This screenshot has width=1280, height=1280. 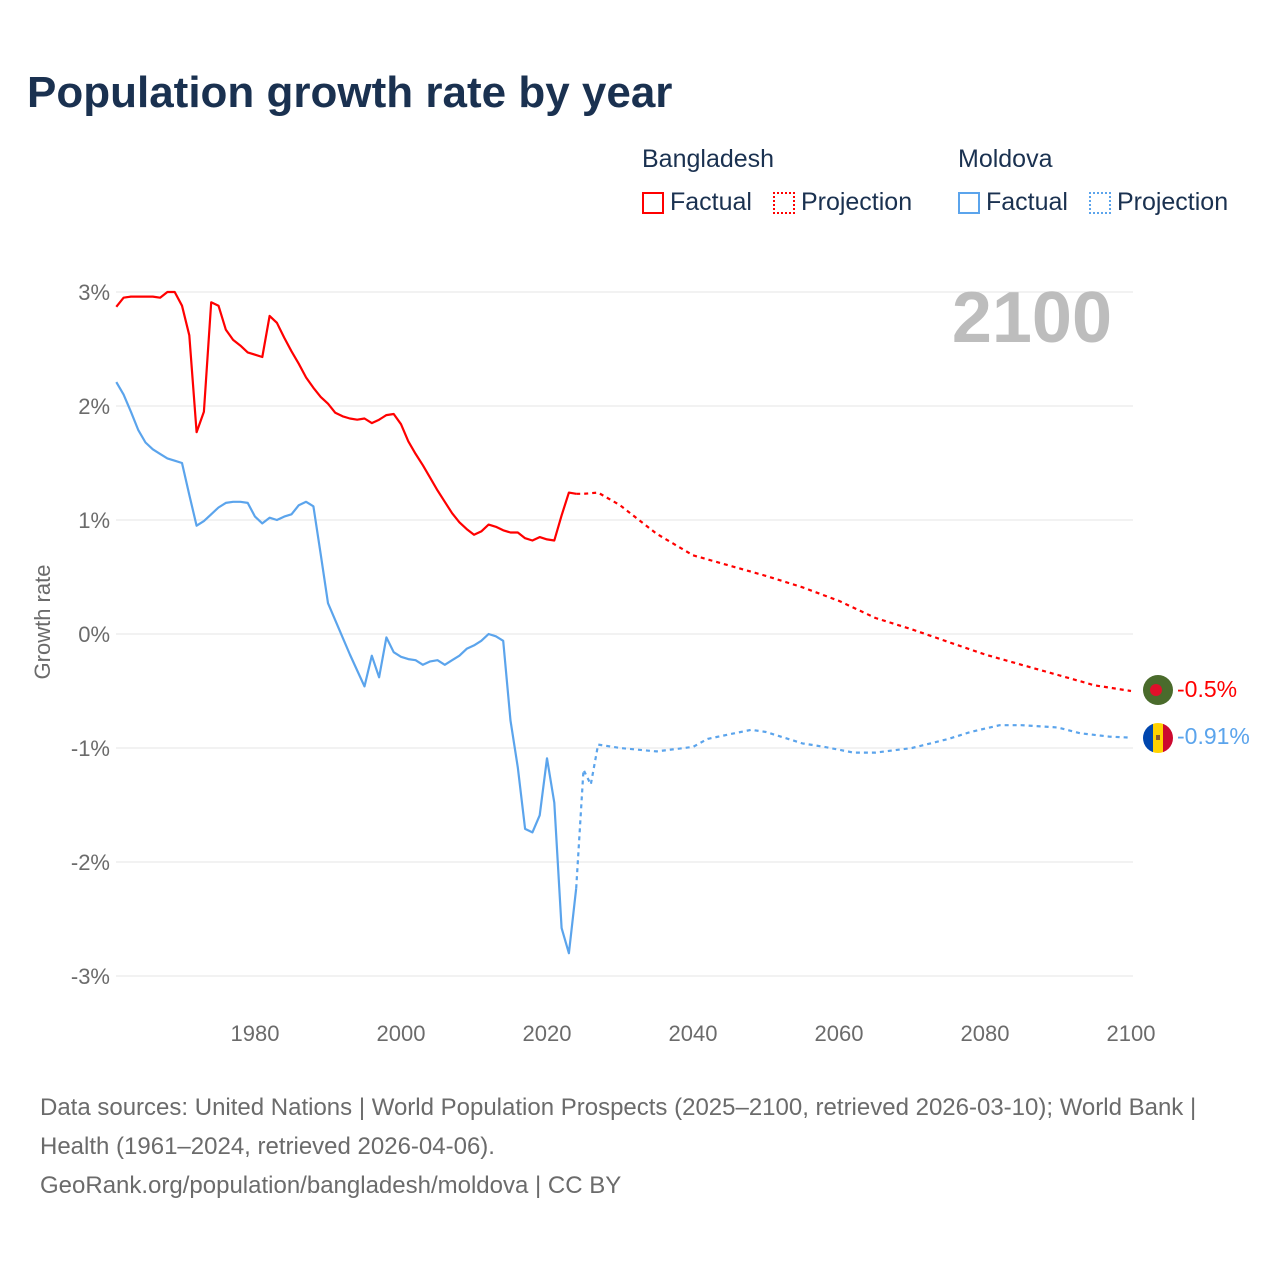 What do you see at coordinates (1131, 1033) in the screenshot?
I see `x-tick-label: 2100` at bounding box center [1131, 1033].